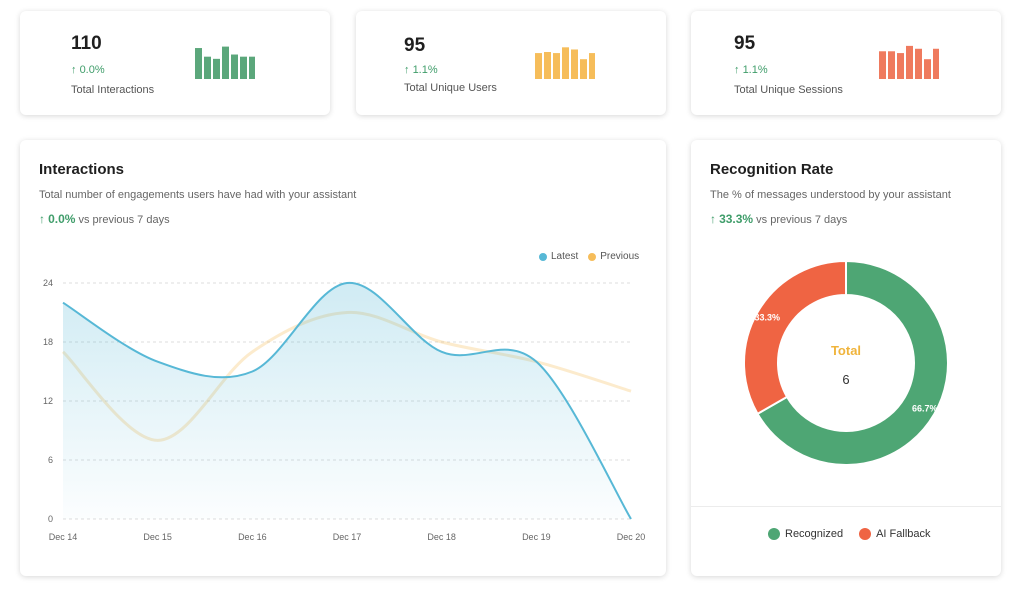  Describe the element at coordinates (814, 534) in the screenshot. I see `legend-recognized-label: Recognized` at that location.